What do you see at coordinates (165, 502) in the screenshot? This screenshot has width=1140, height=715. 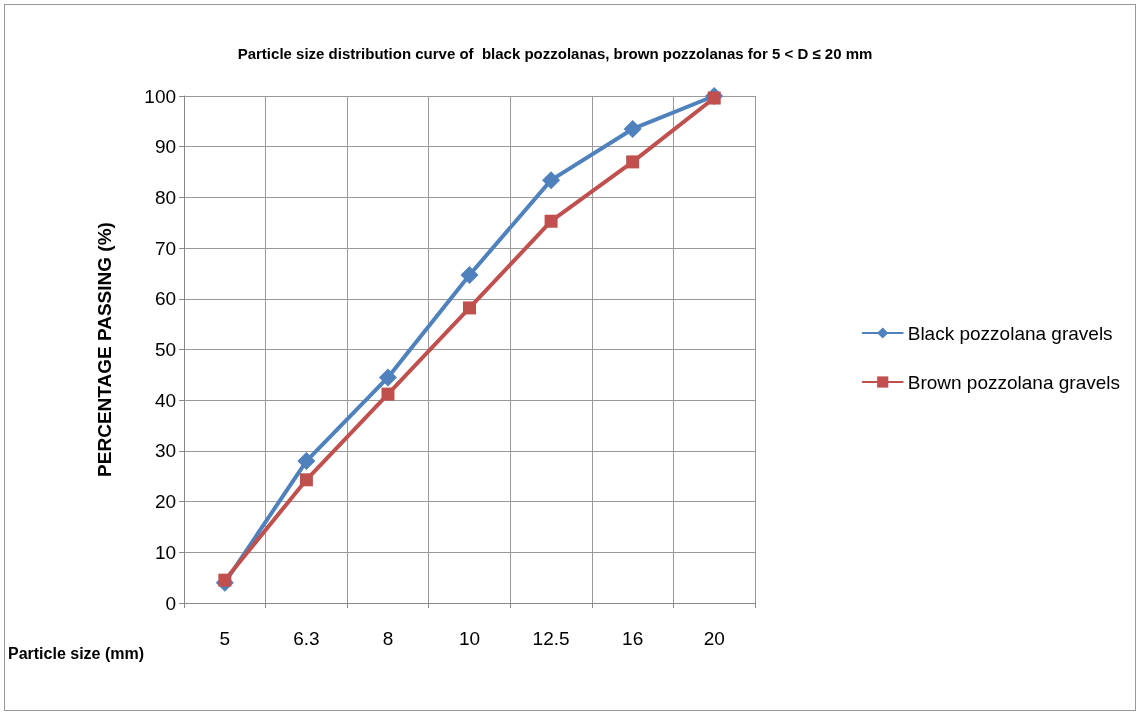 I see `y-tick-label: 20` at bounding box center [165, 502].